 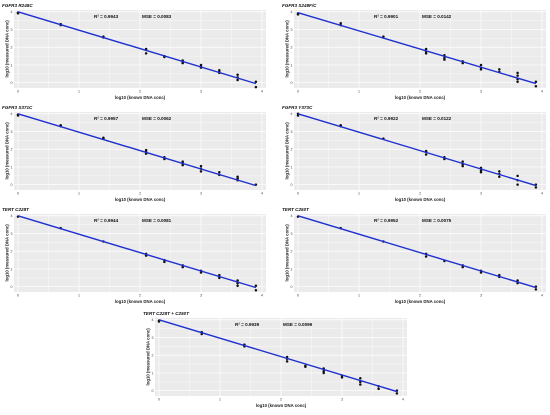 I want to click on mse-label: MSE = 0.0122, so click(x=437, y=118).